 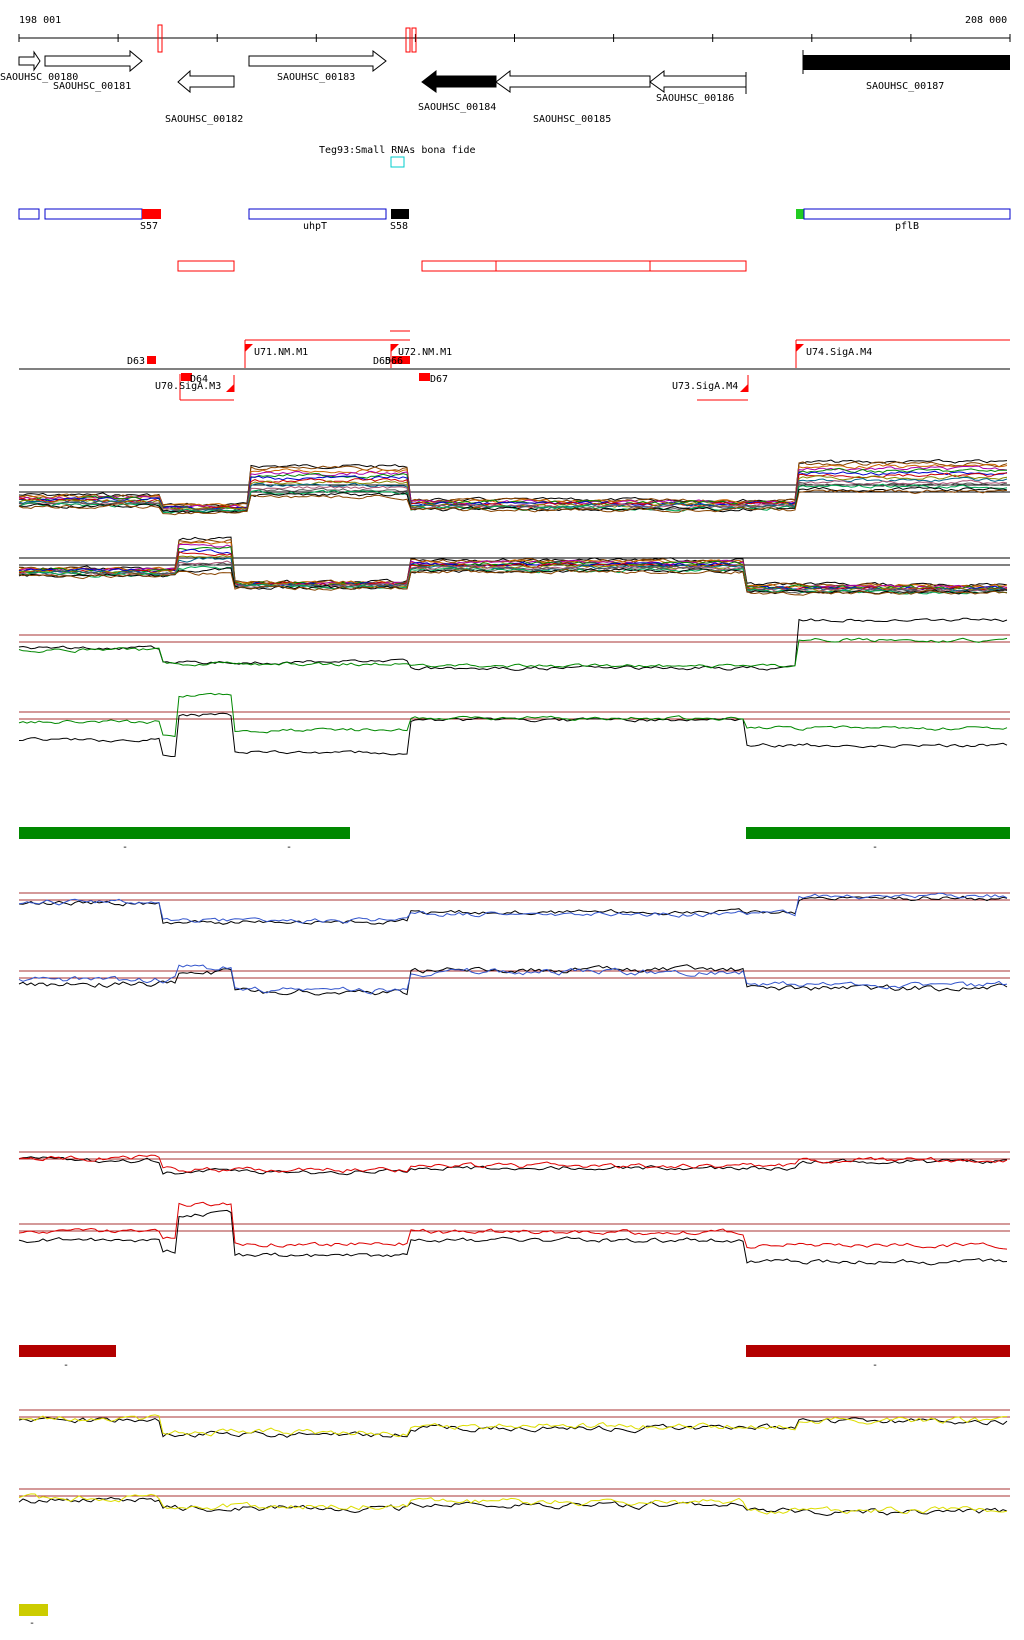 I want to click on end-coordinate: 208 000, so click(x=986, y=20).